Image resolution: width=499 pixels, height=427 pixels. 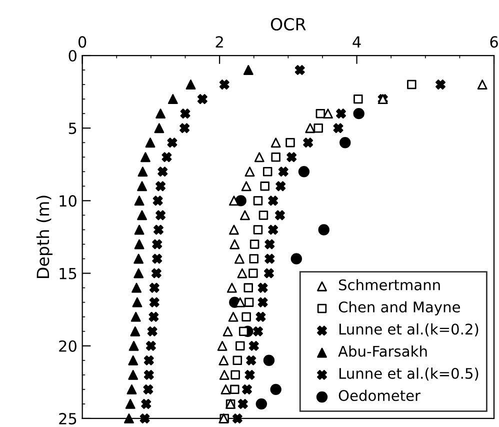 I want to click on legend-label: Abu-Farsakh, so click(x=382, y=351).